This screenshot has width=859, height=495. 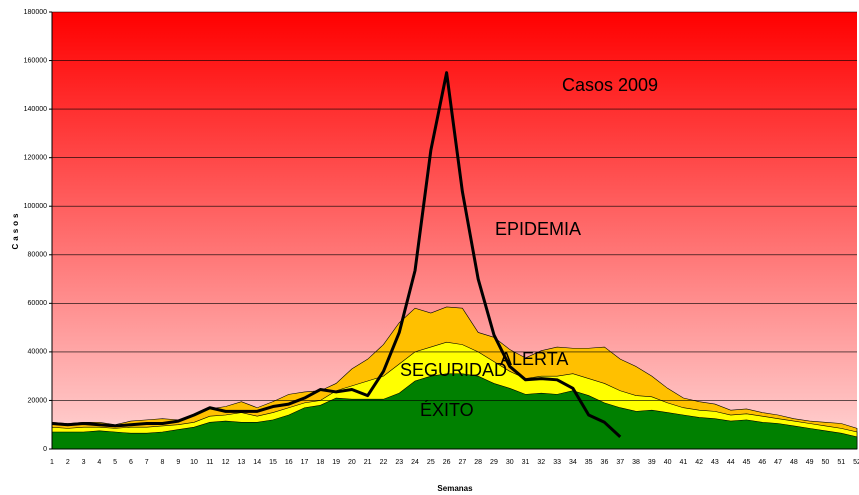 What do you see at coordinates (826, 462) in the screenshot?
I see `x-tick-label: 50` at bounding box center [826, 462].